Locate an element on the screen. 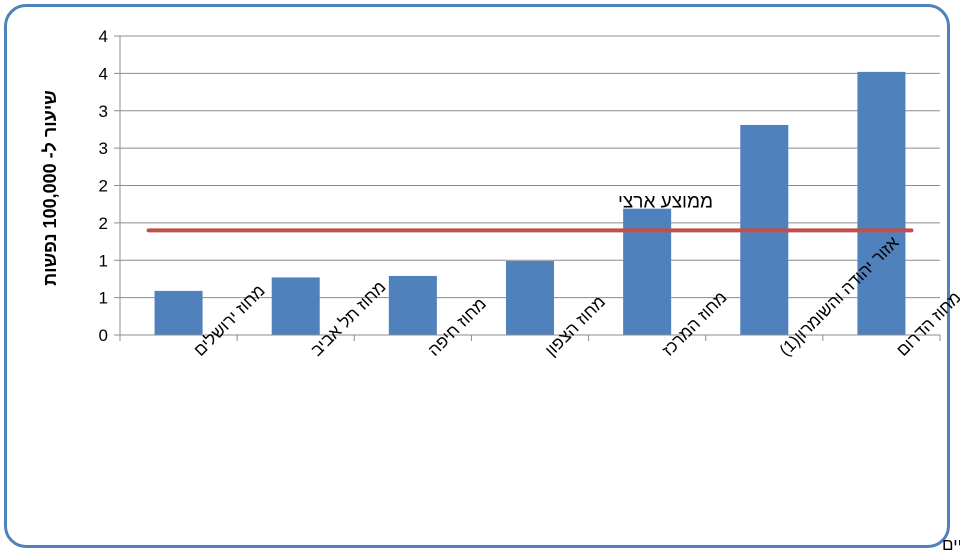  national-average-label: ממוצע ארצי is located at coordinates (665, 201).